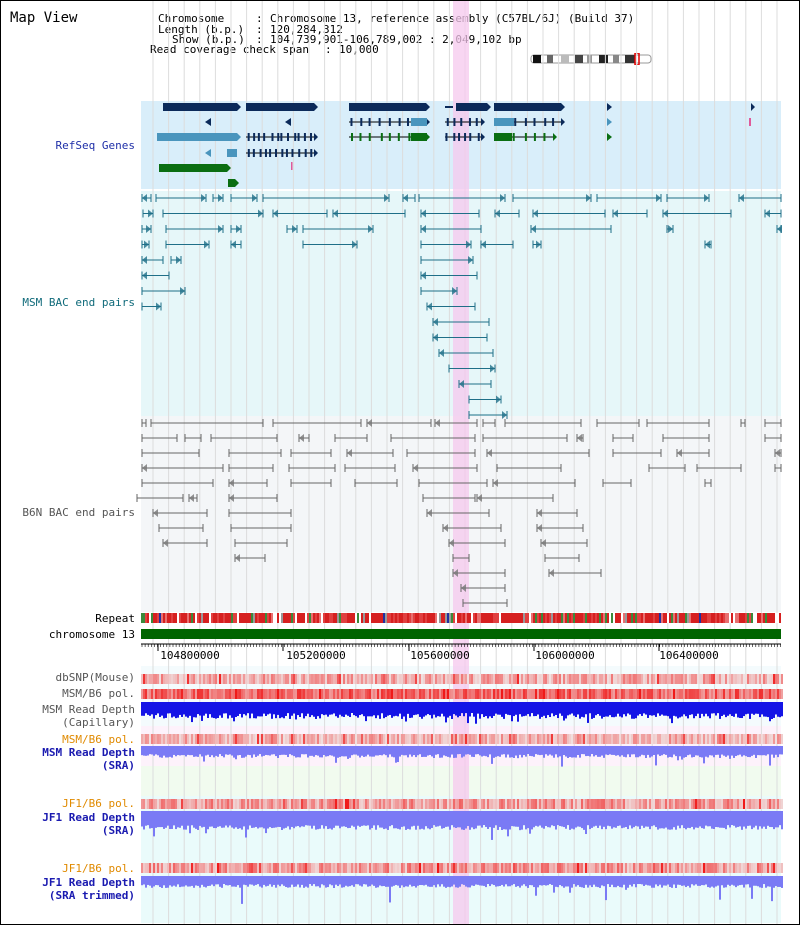 This screenshot has height=925, width=800. What do you see at coordinates (503, 137) in the screenshot?
I see `refseq-gene` at bounding box center [503, 137].